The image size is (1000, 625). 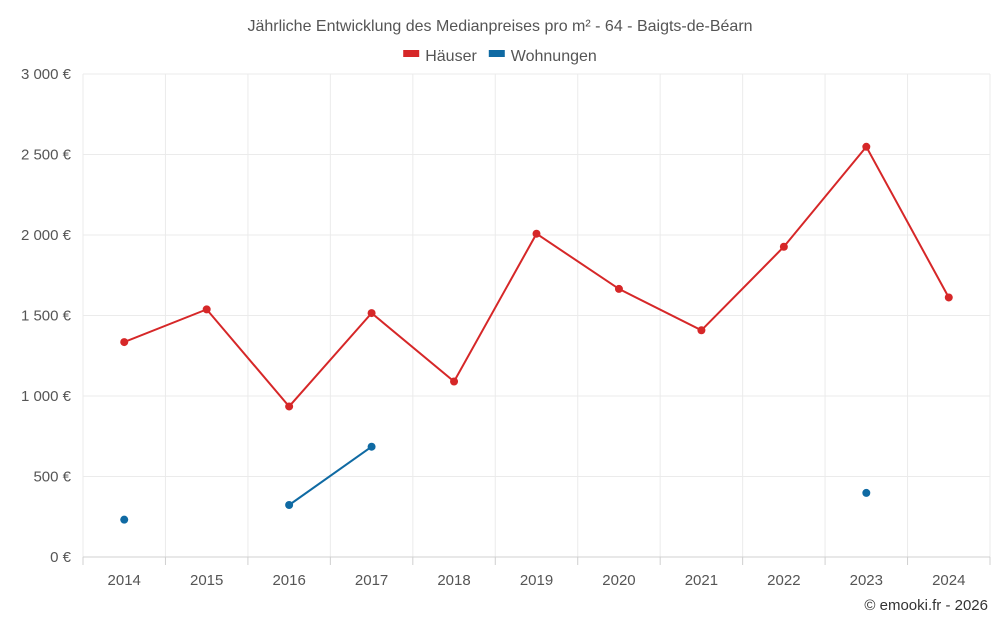 I want to click on y-tick-label: 3 000 €, so click(x=46, y=74).